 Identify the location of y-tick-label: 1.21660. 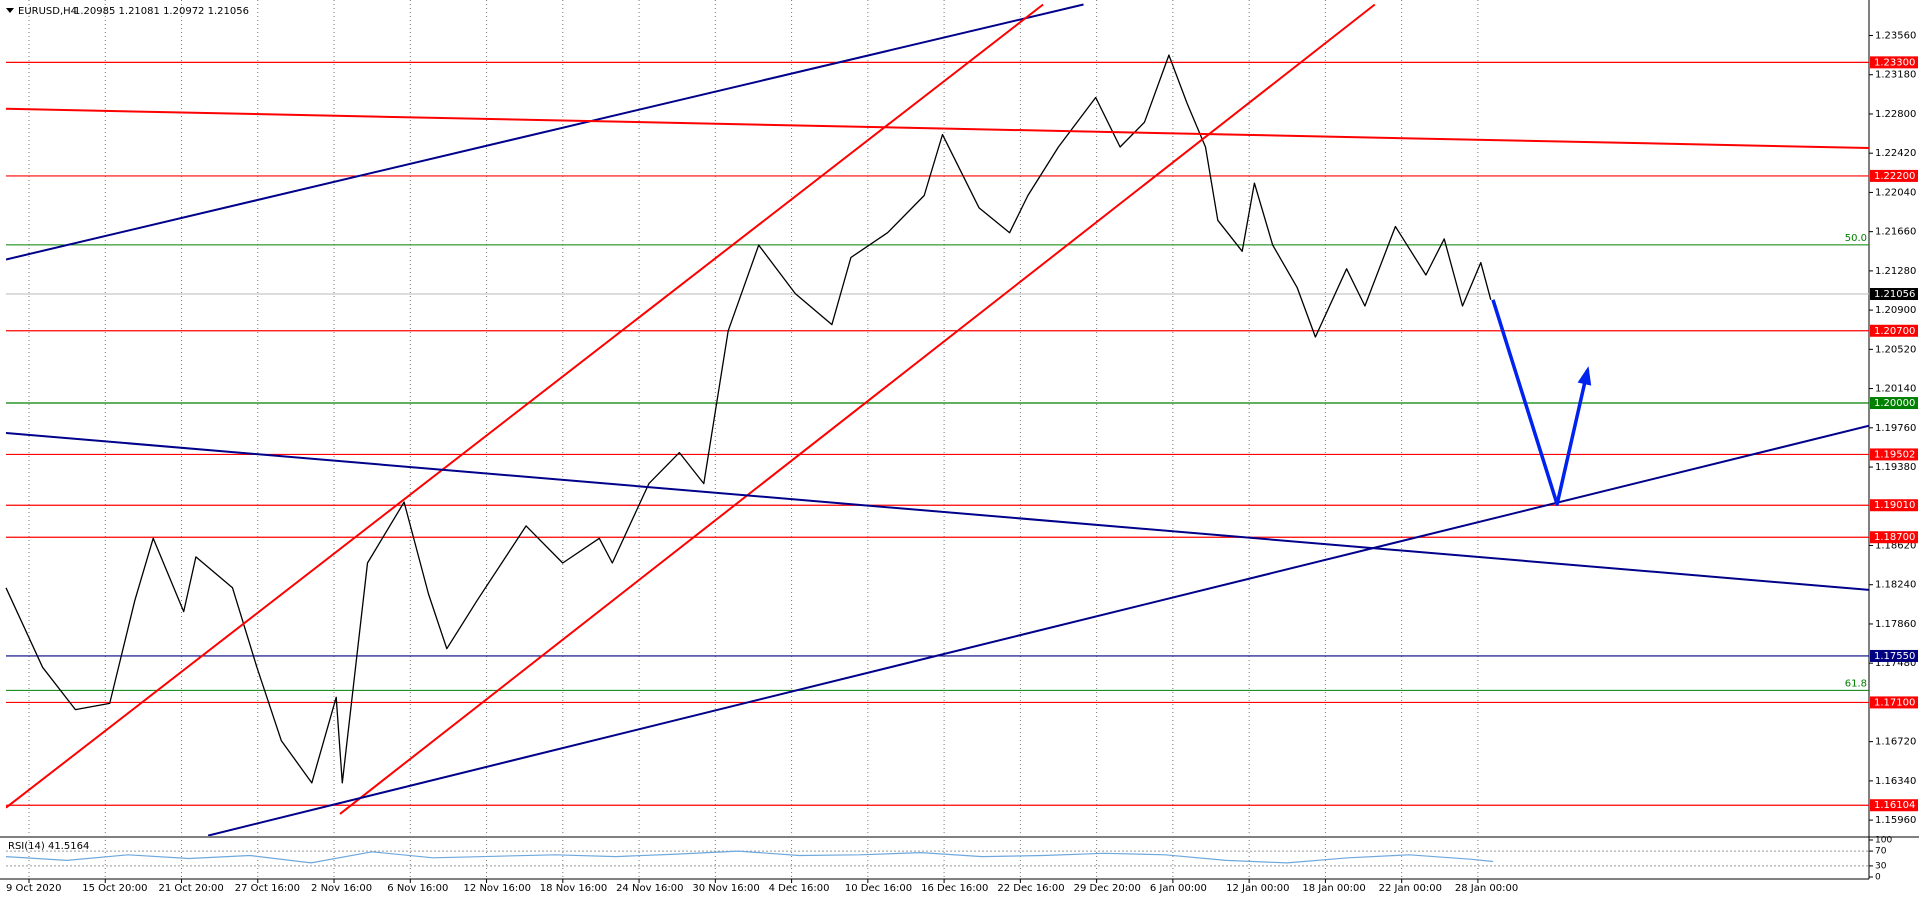
(1895, 232).